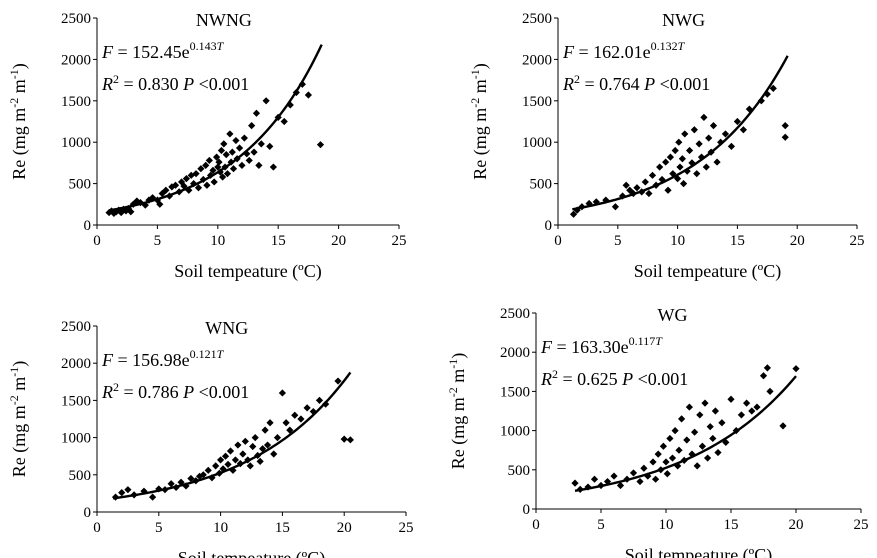  What do you see at coordinates (76, 60) in the screenshot?
I see `y-tick-label: 2000` at bounding box center [76, 60].